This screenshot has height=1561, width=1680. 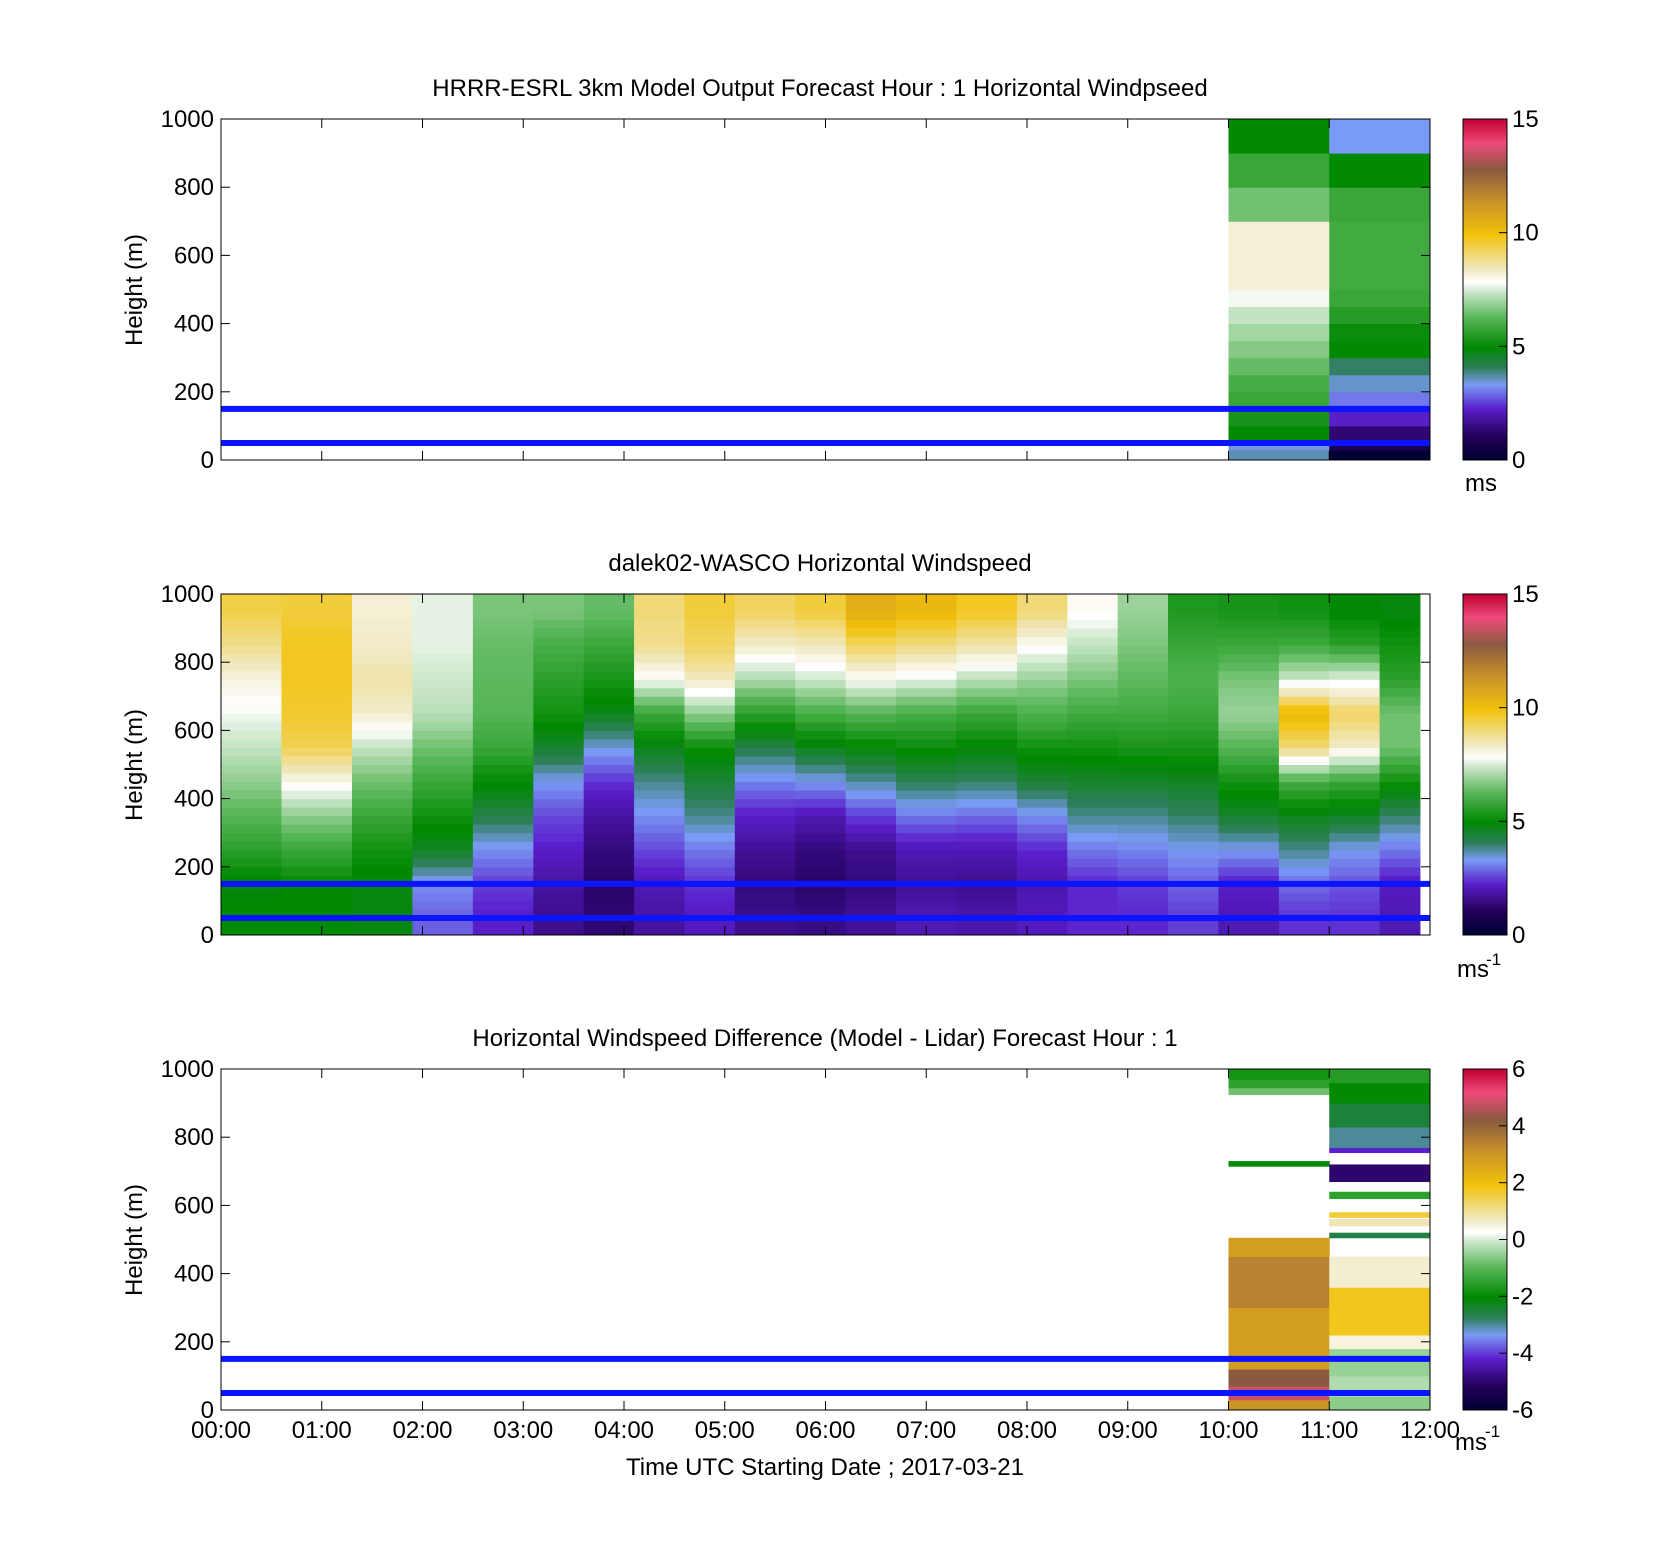 What do you see at coordinates (207, 1410) in the screenshot?
I see `y-tick-label: 0` at bounding box center [207, 1410].